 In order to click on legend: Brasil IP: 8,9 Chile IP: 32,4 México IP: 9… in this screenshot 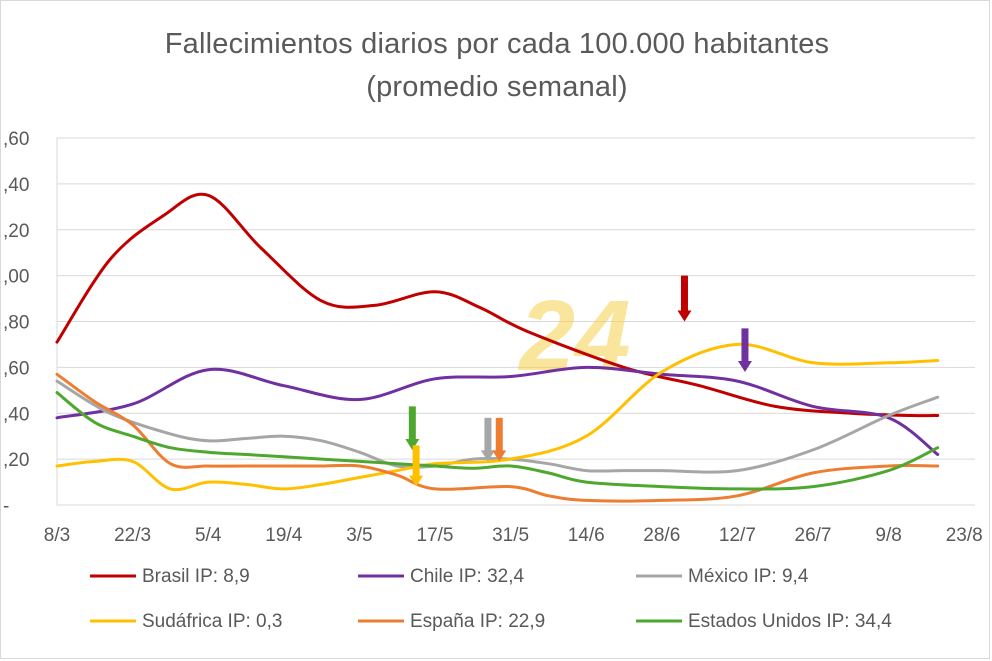, I will do `click(491, 599)`.